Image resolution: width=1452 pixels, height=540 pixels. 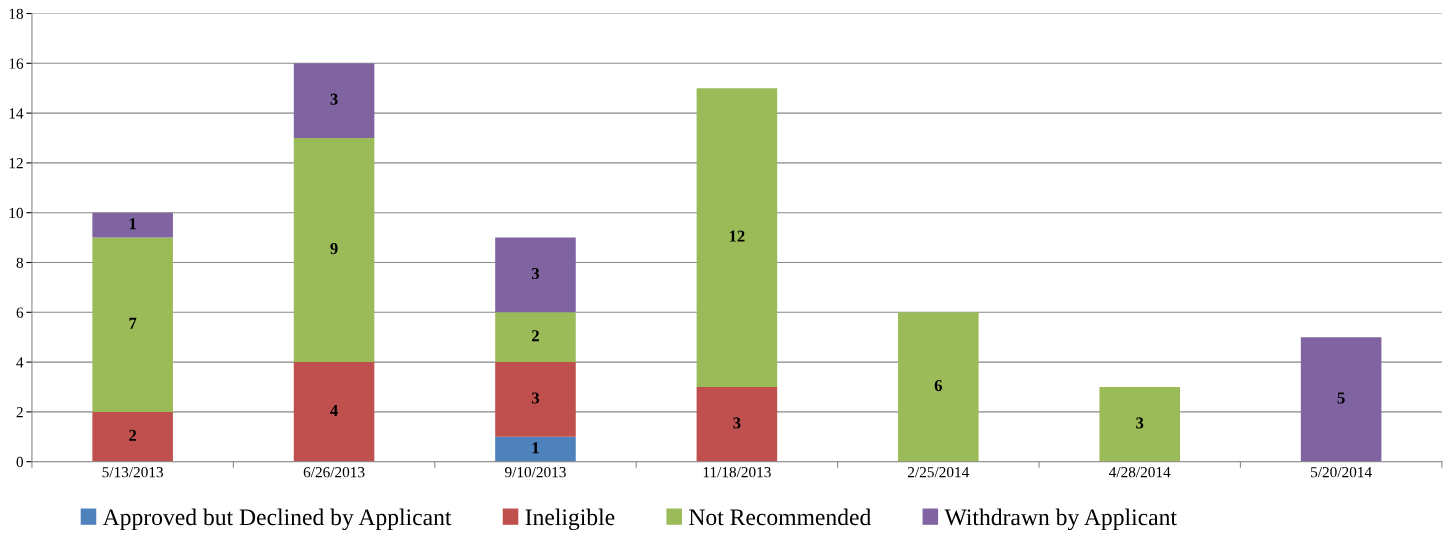 What do you see at coordinates (570, 519) in the screenshot?
I see `legend-label: Ineligible` at bounding box center [570, 519].